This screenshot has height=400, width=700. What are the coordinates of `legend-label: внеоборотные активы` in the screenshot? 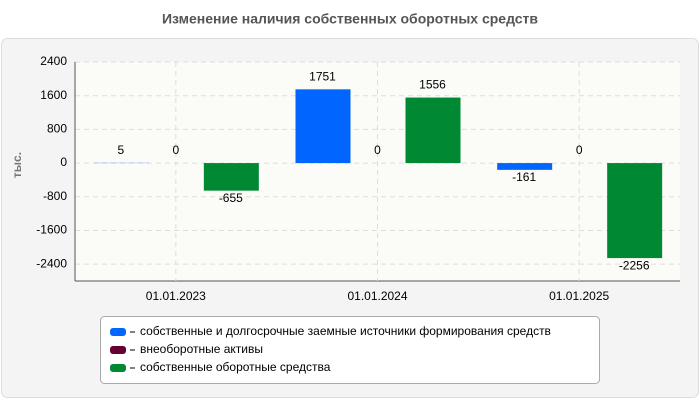 It's located at (201, 349).